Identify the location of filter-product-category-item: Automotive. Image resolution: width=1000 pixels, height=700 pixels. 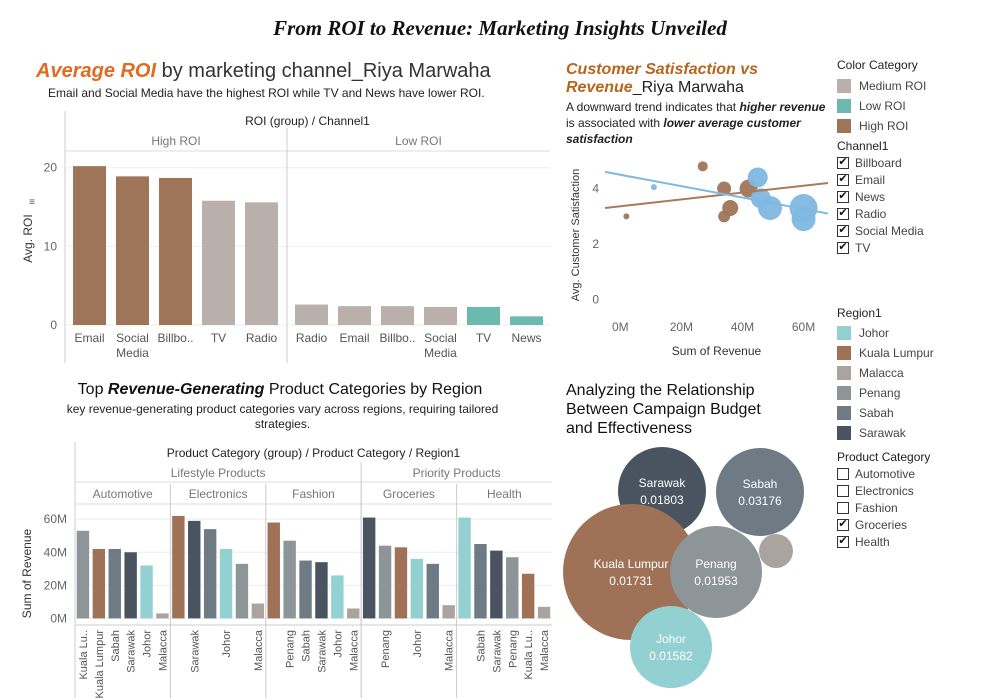
(917, 473).